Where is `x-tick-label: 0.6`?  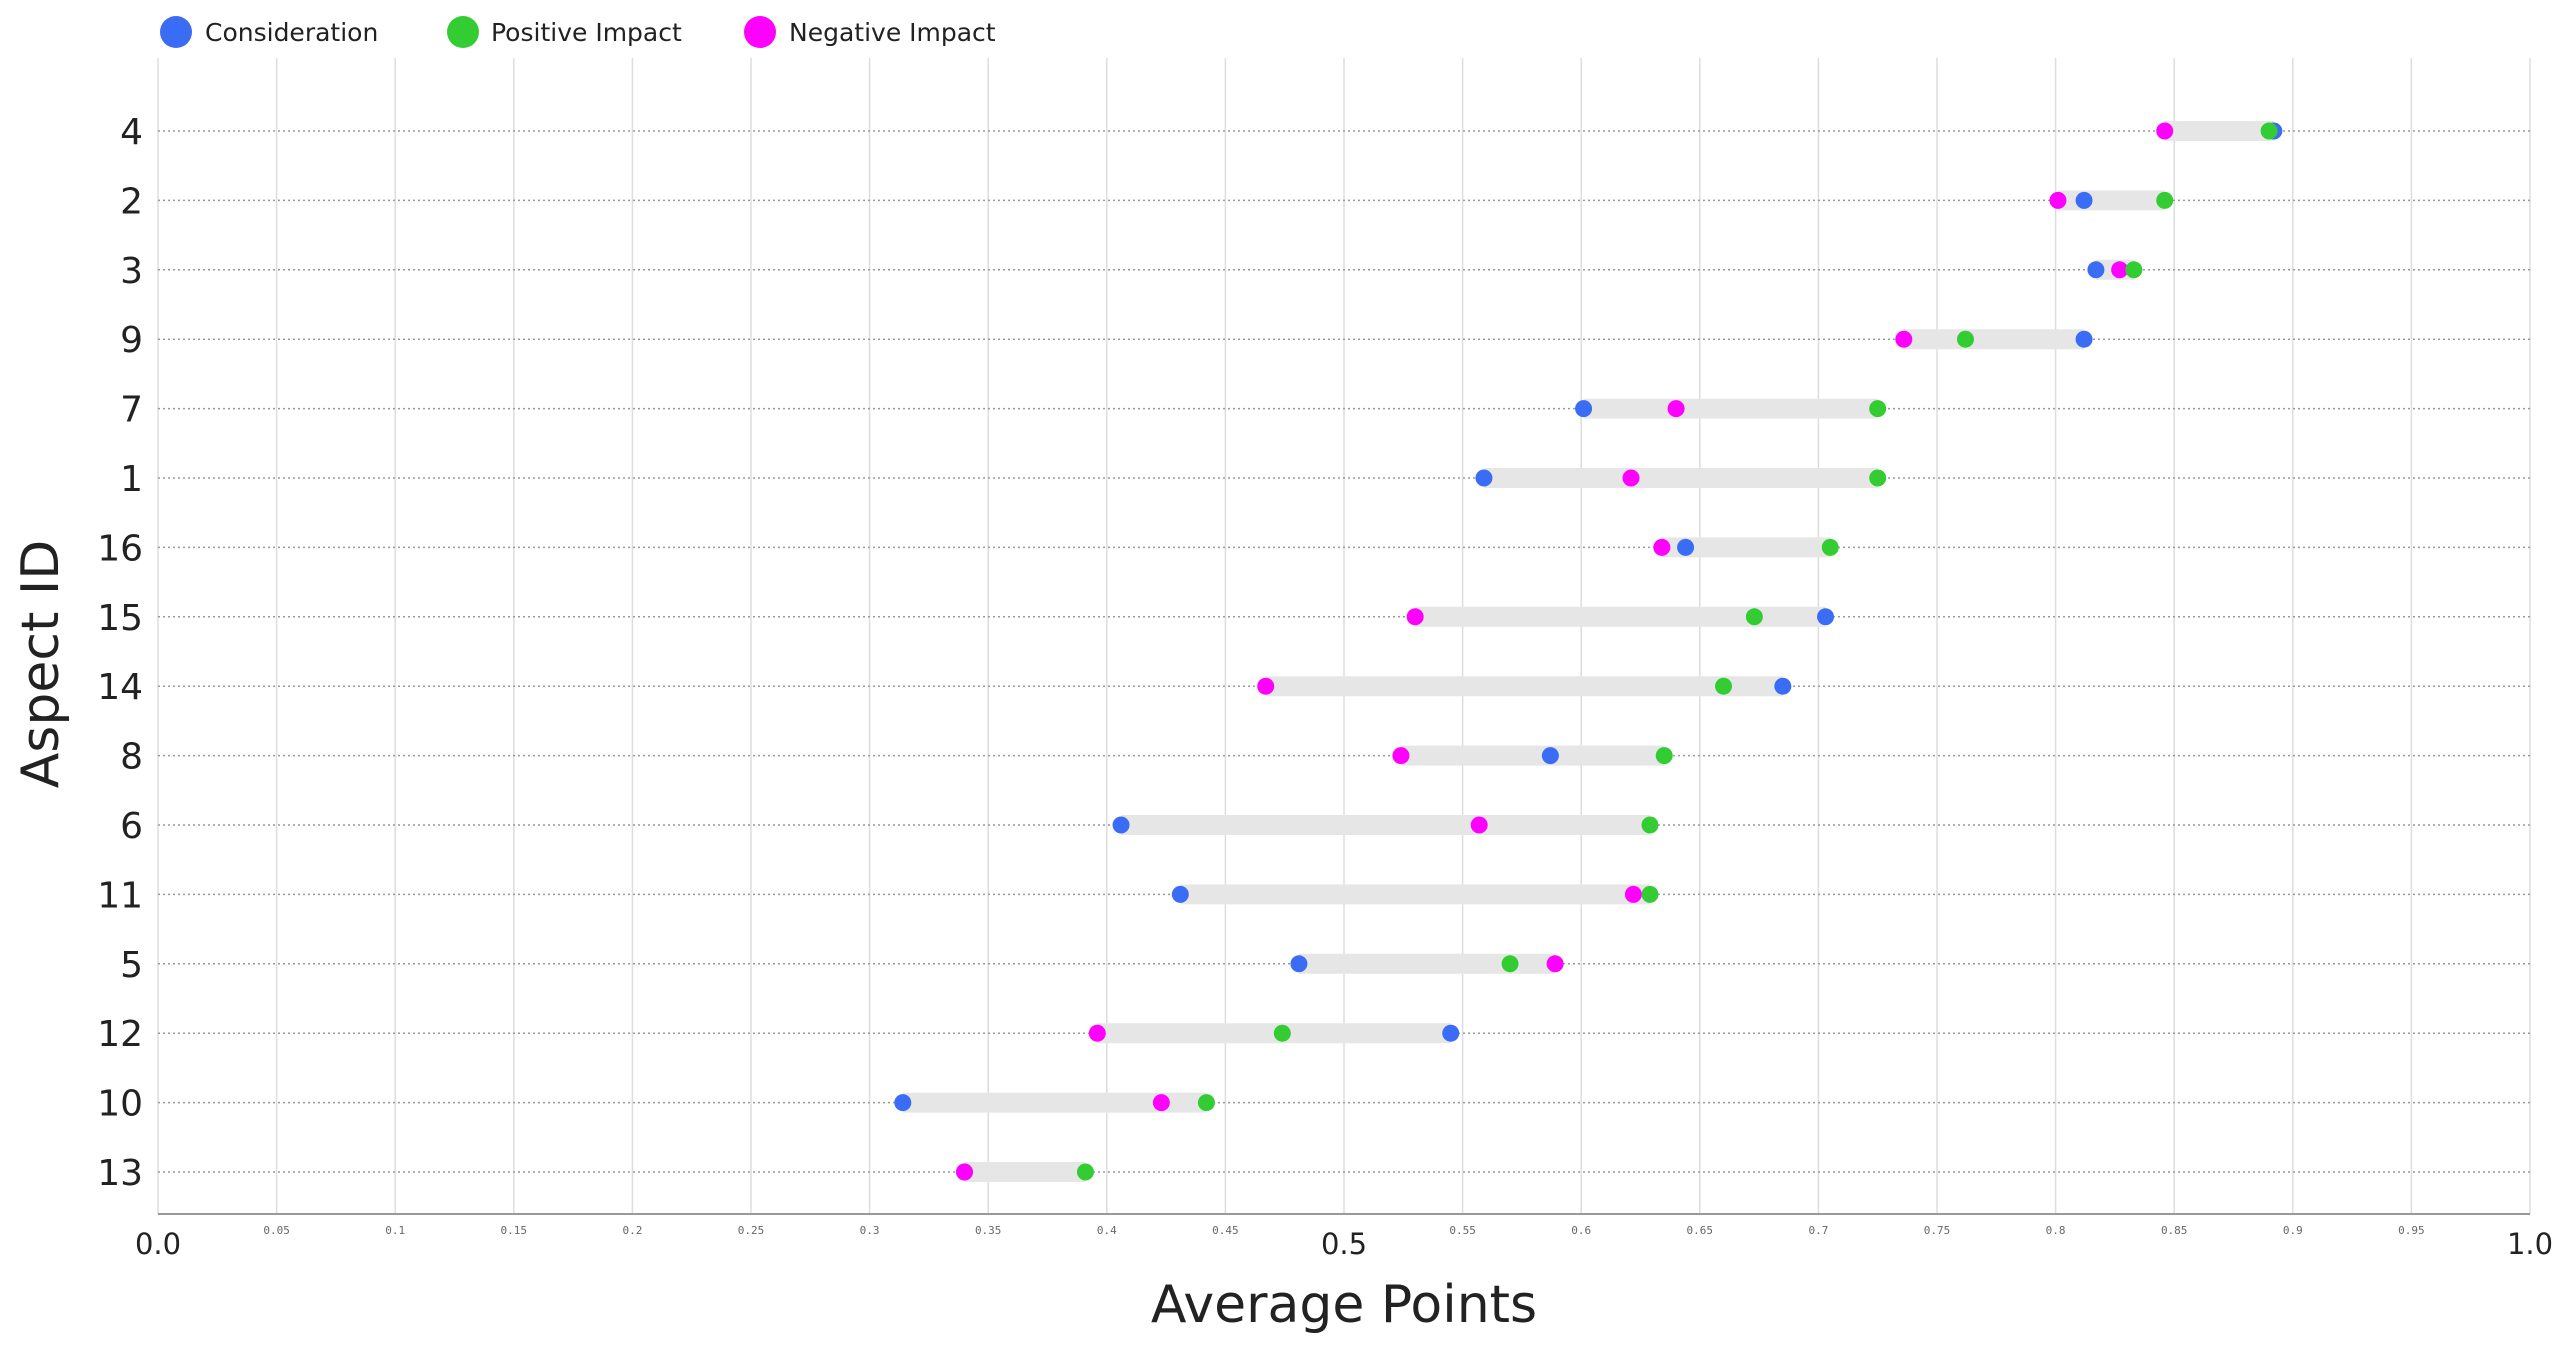
x-tick-label: 0.6 is located at coordinates (1581, 1230).